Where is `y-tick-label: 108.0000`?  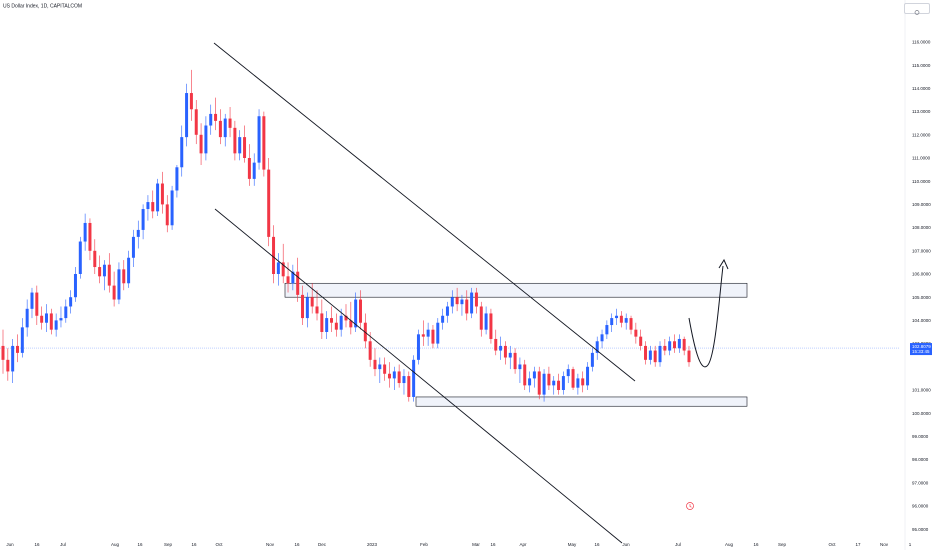
y-tick-label: 108.0000 is located at coordinates (921, 227).